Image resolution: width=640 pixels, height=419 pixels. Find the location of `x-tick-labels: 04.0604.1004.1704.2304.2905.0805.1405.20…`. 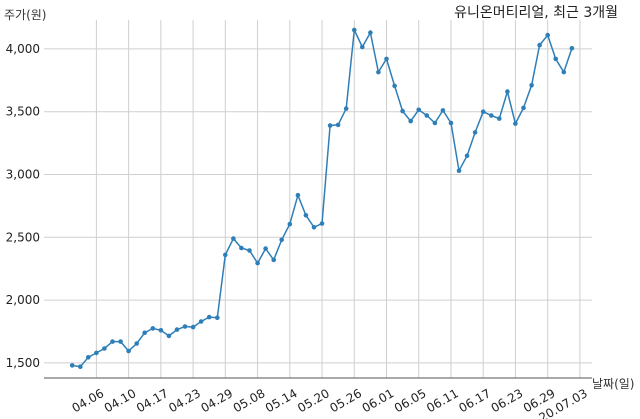

x-tick-labels: 04.0604.1004.1704.2304.2905.0805.1405.20… is located at coordinates (330, 402).